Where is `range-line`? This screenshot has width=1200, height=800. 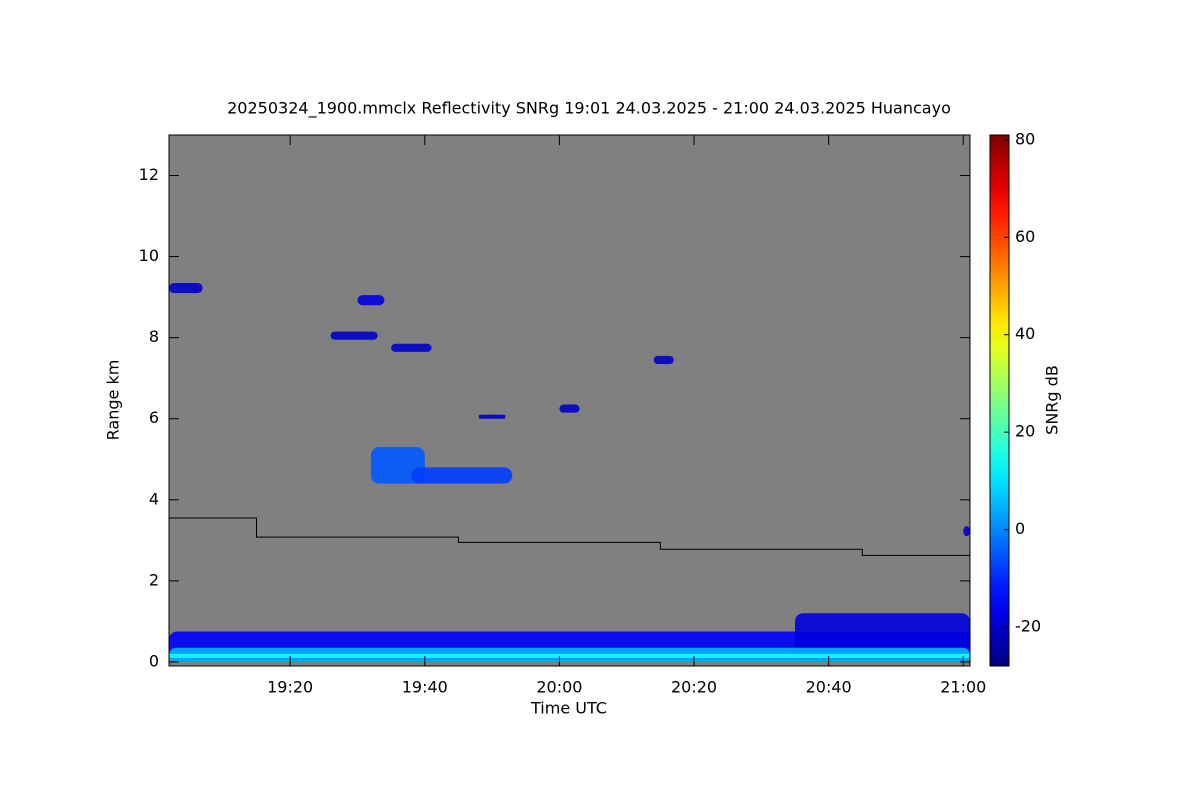
range-line is located at coordinates (569, 536).